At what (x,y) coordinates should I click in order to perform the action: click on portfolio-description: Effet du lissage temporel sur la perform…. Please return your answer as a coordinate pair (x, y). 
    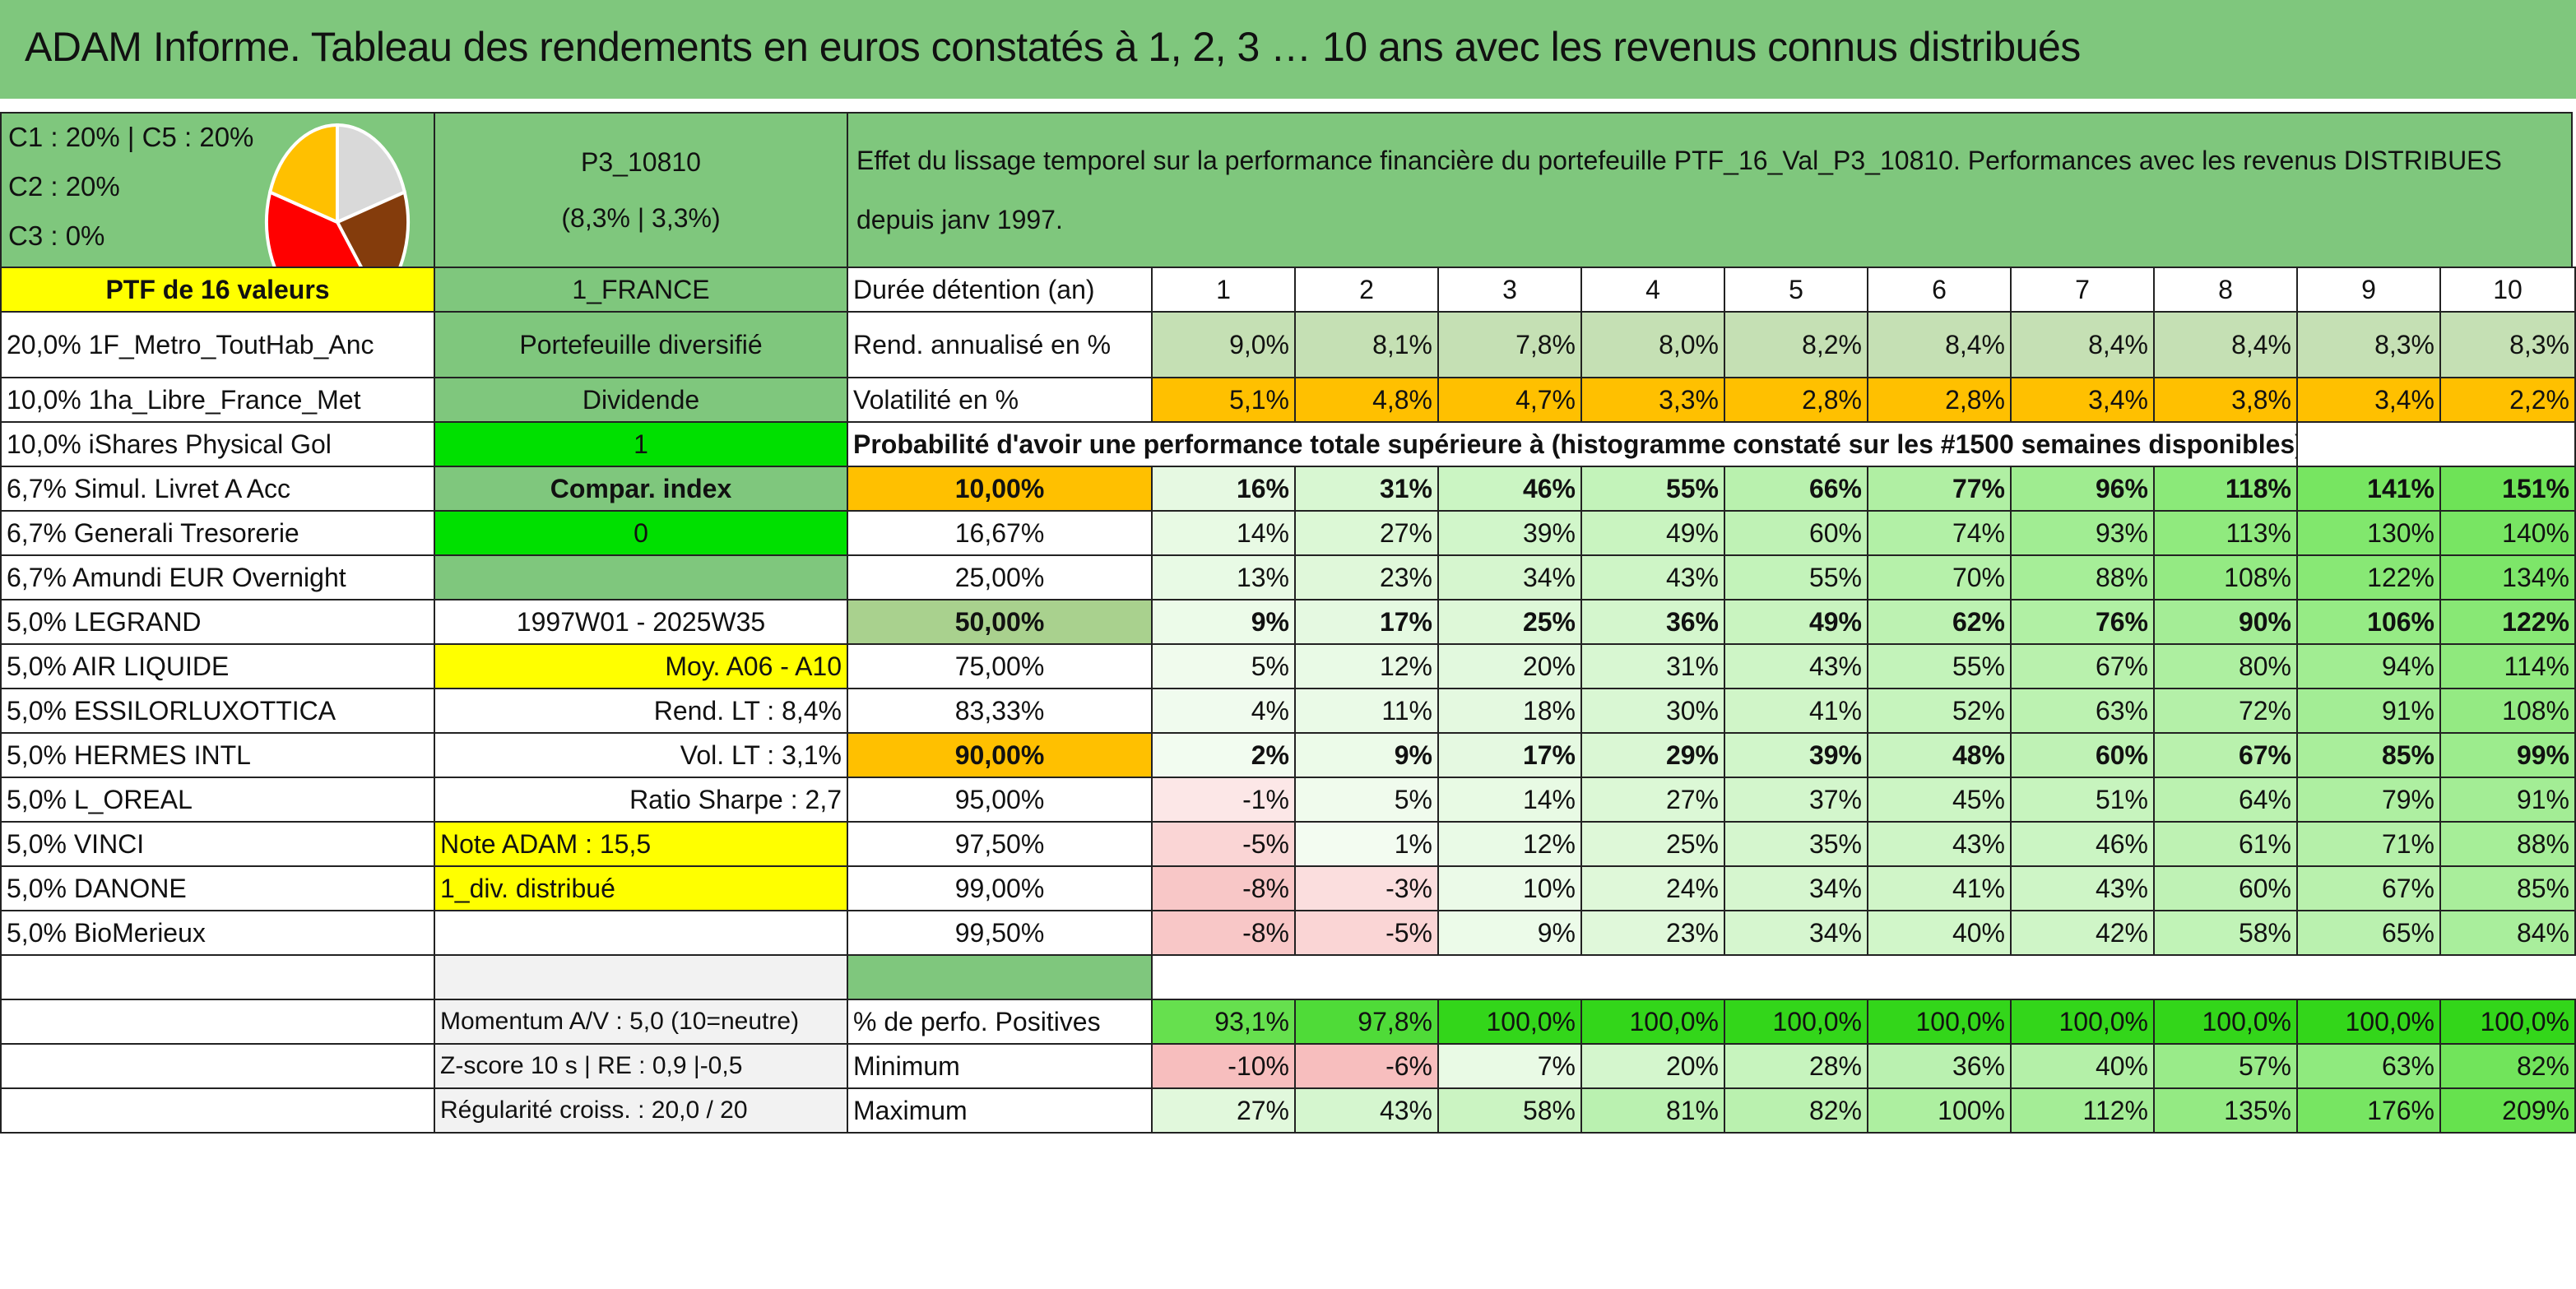
    Looking at the image, I should click on (1710, 190).